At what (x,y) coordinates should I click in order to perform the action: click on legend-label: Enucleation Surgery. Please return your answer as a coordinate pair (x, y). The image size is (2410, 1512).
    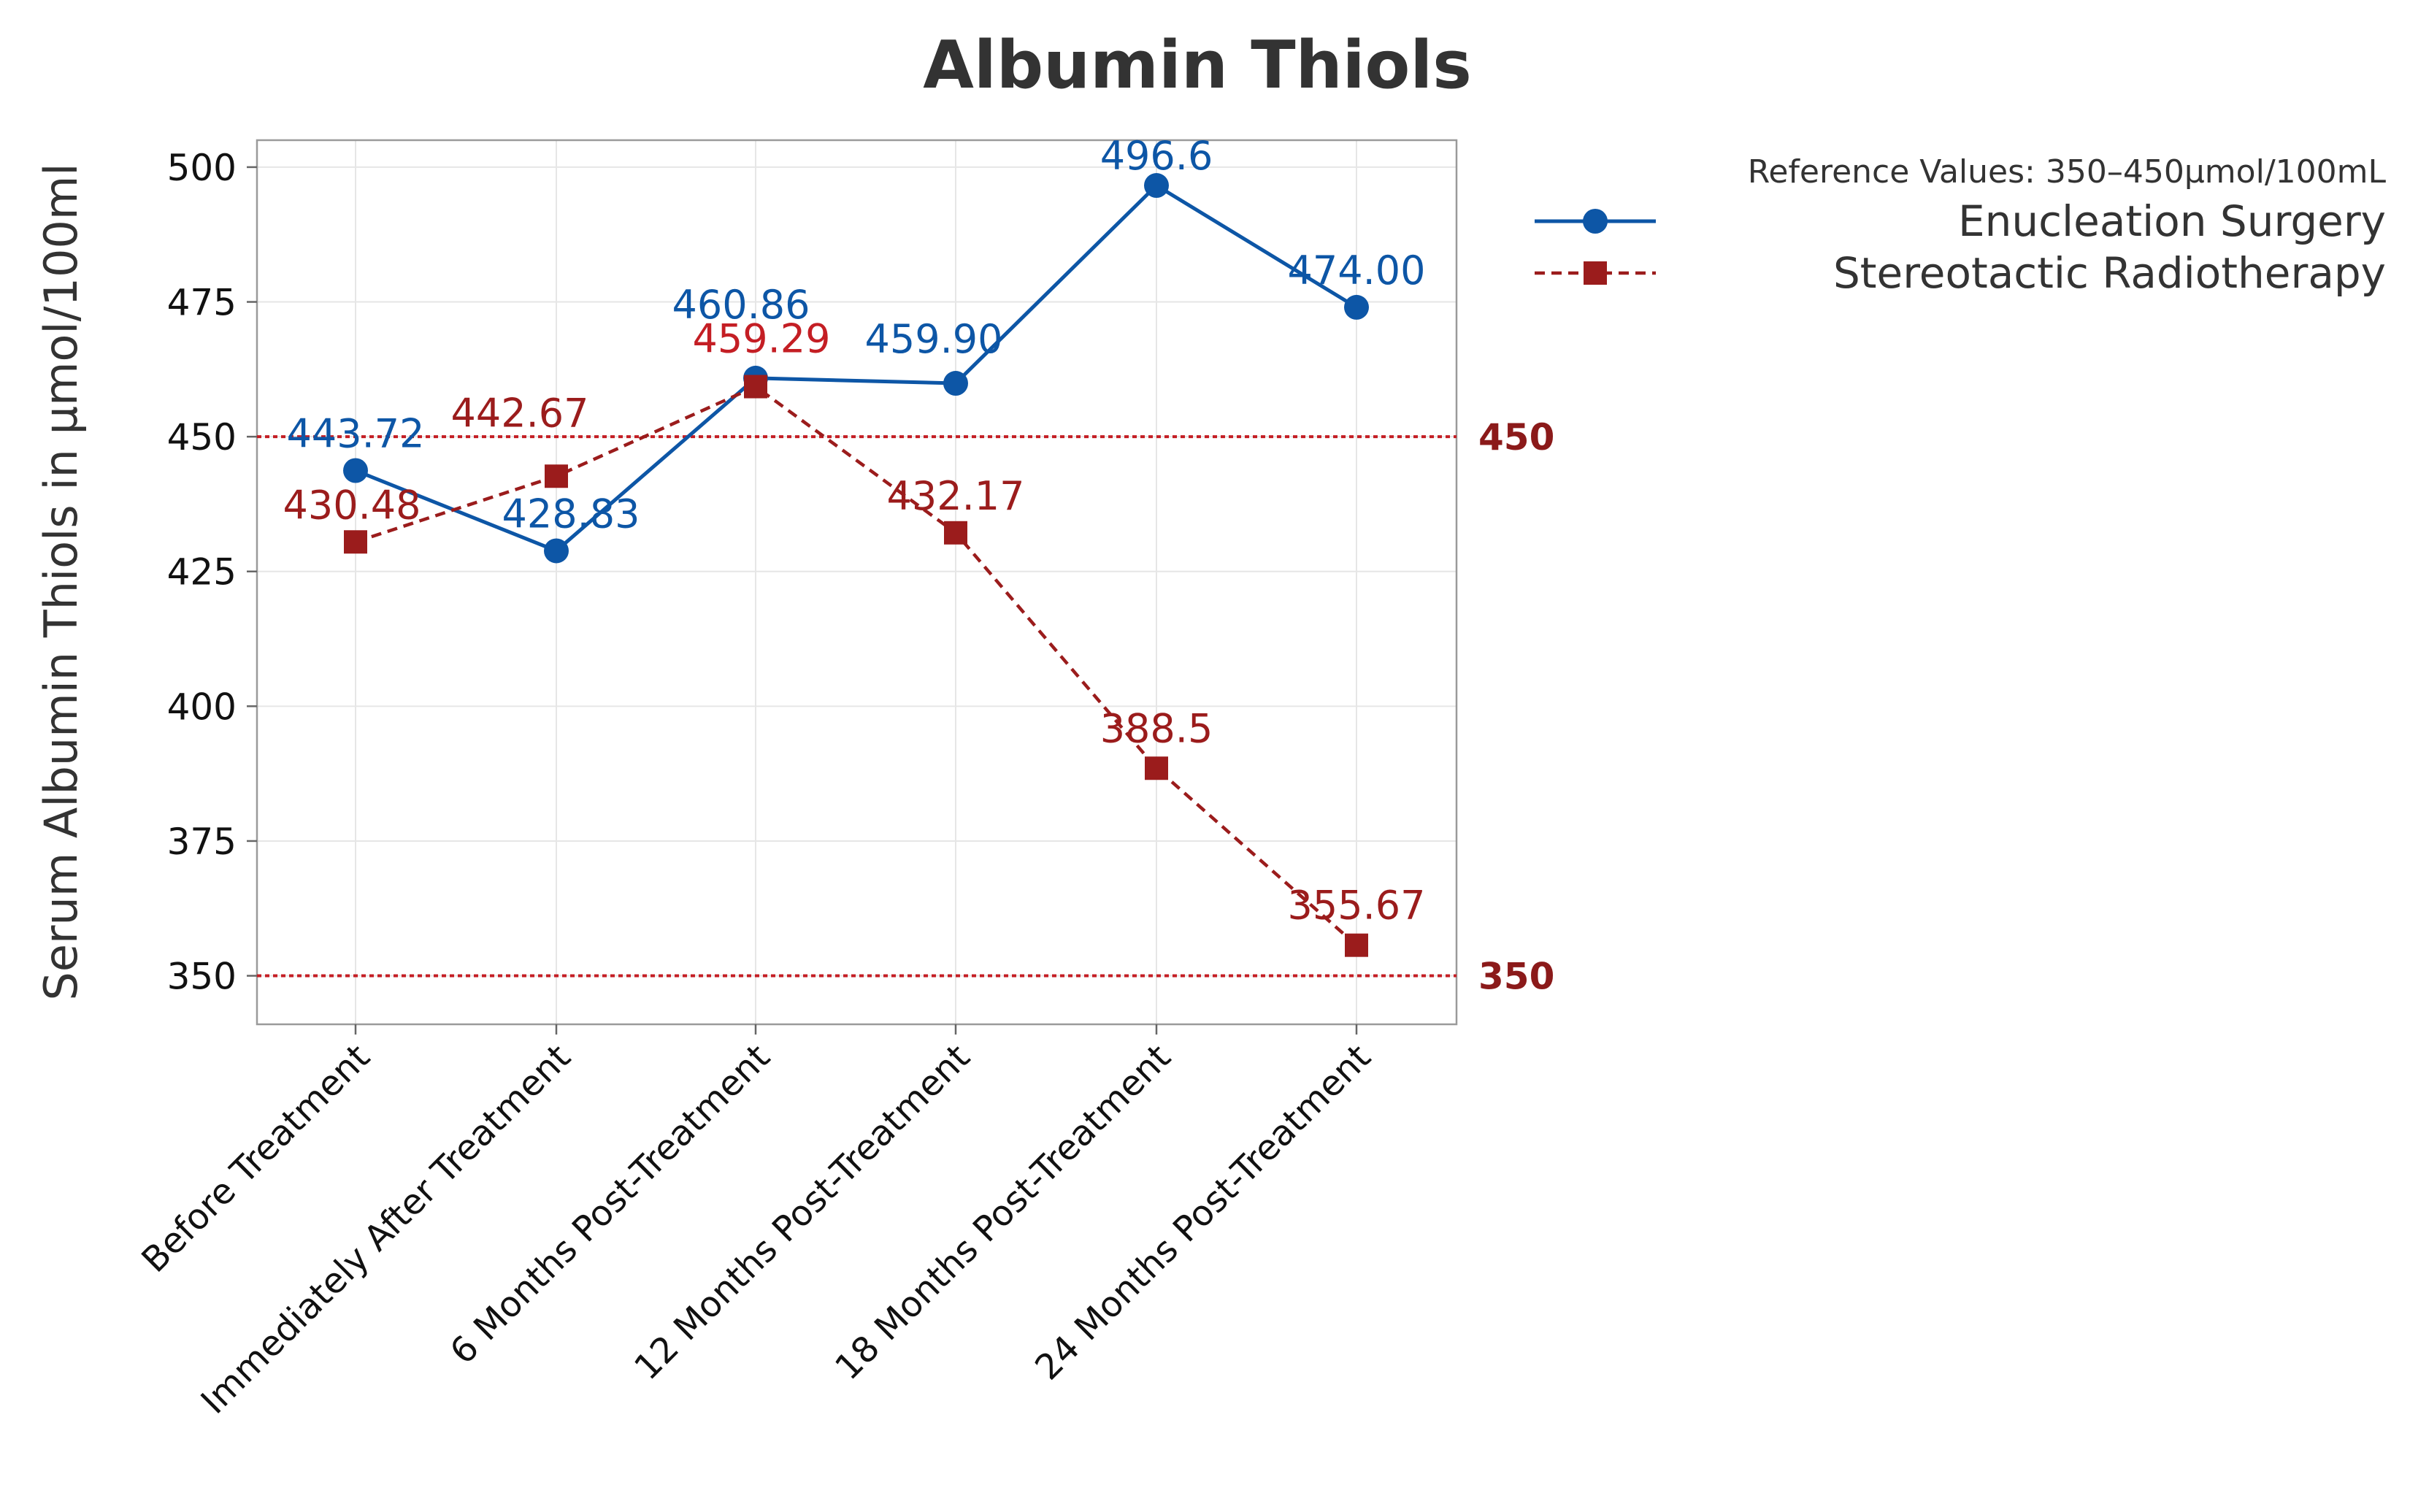
    Looking at the image, I should click on (2172, 221).